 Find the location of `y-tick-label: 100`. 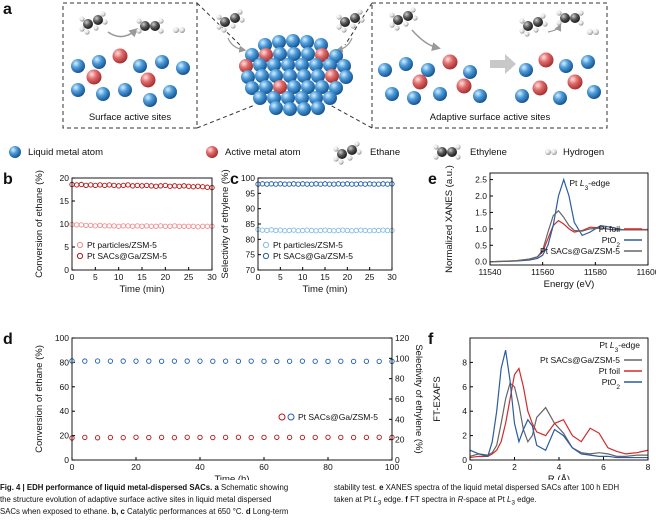

y-tick-label: 100 is located at coordinates (62, 338).